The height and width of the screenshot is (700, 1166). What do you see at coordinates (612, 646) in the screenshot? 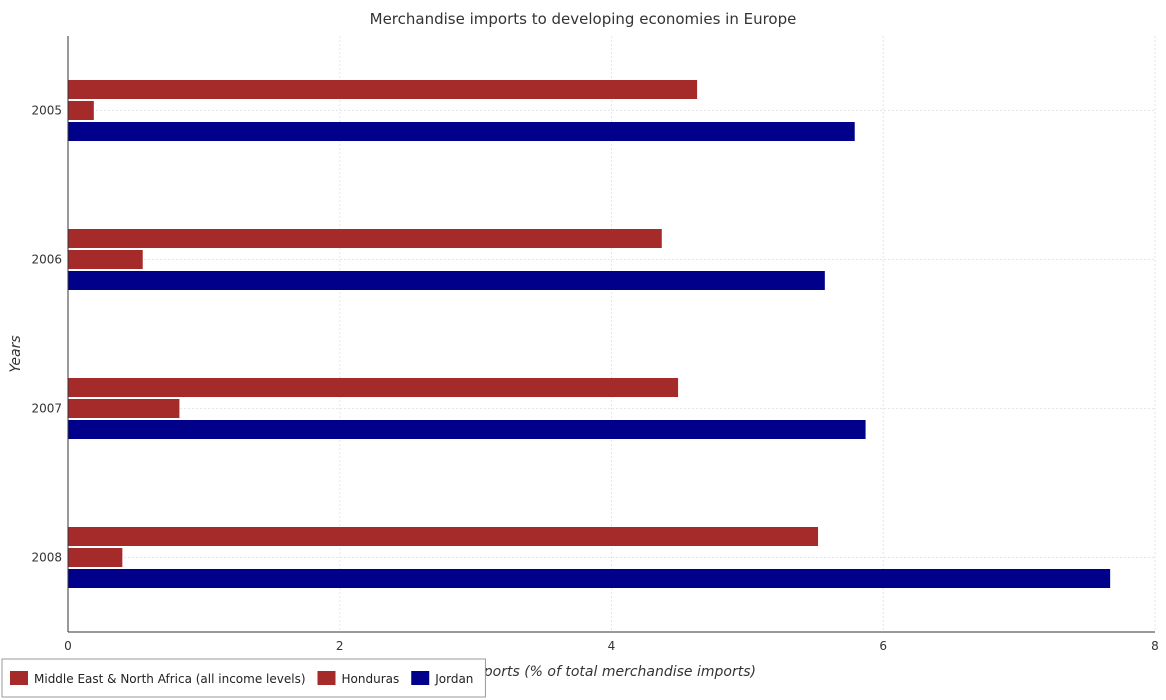
I see `x-tick-label: 4` at bounding box center [612, 646].